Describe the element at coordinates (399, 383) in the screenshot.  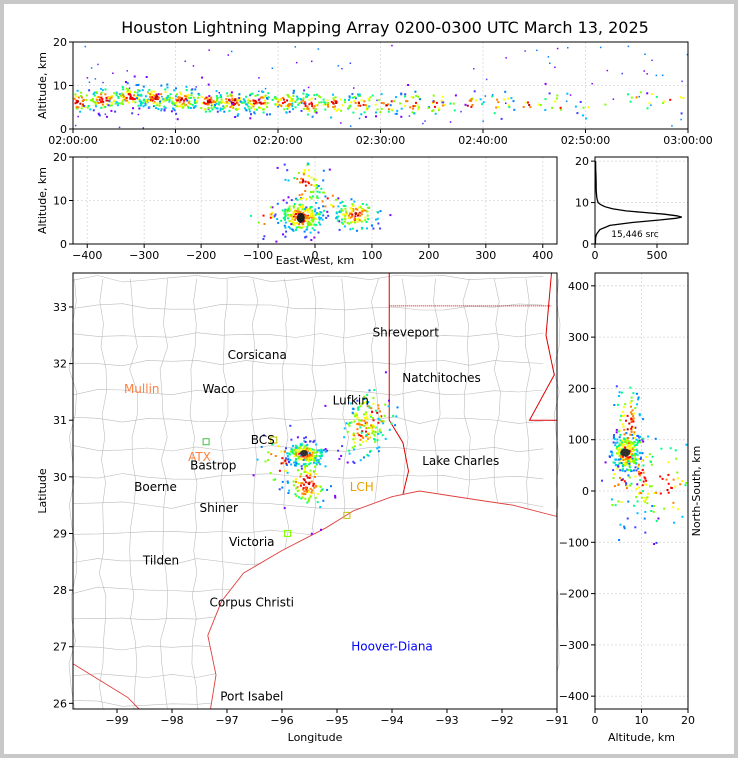
I see `state-border-tx-la` at that location.